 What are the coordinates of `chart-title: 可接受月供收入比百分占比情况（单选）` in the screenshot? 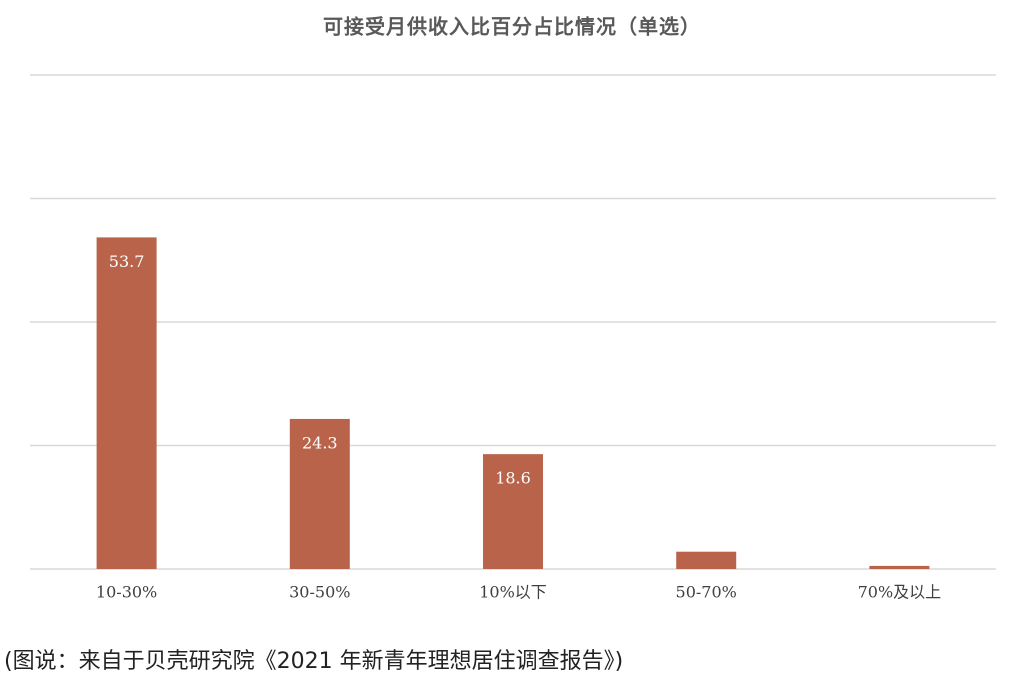 It's located at (512, 27).